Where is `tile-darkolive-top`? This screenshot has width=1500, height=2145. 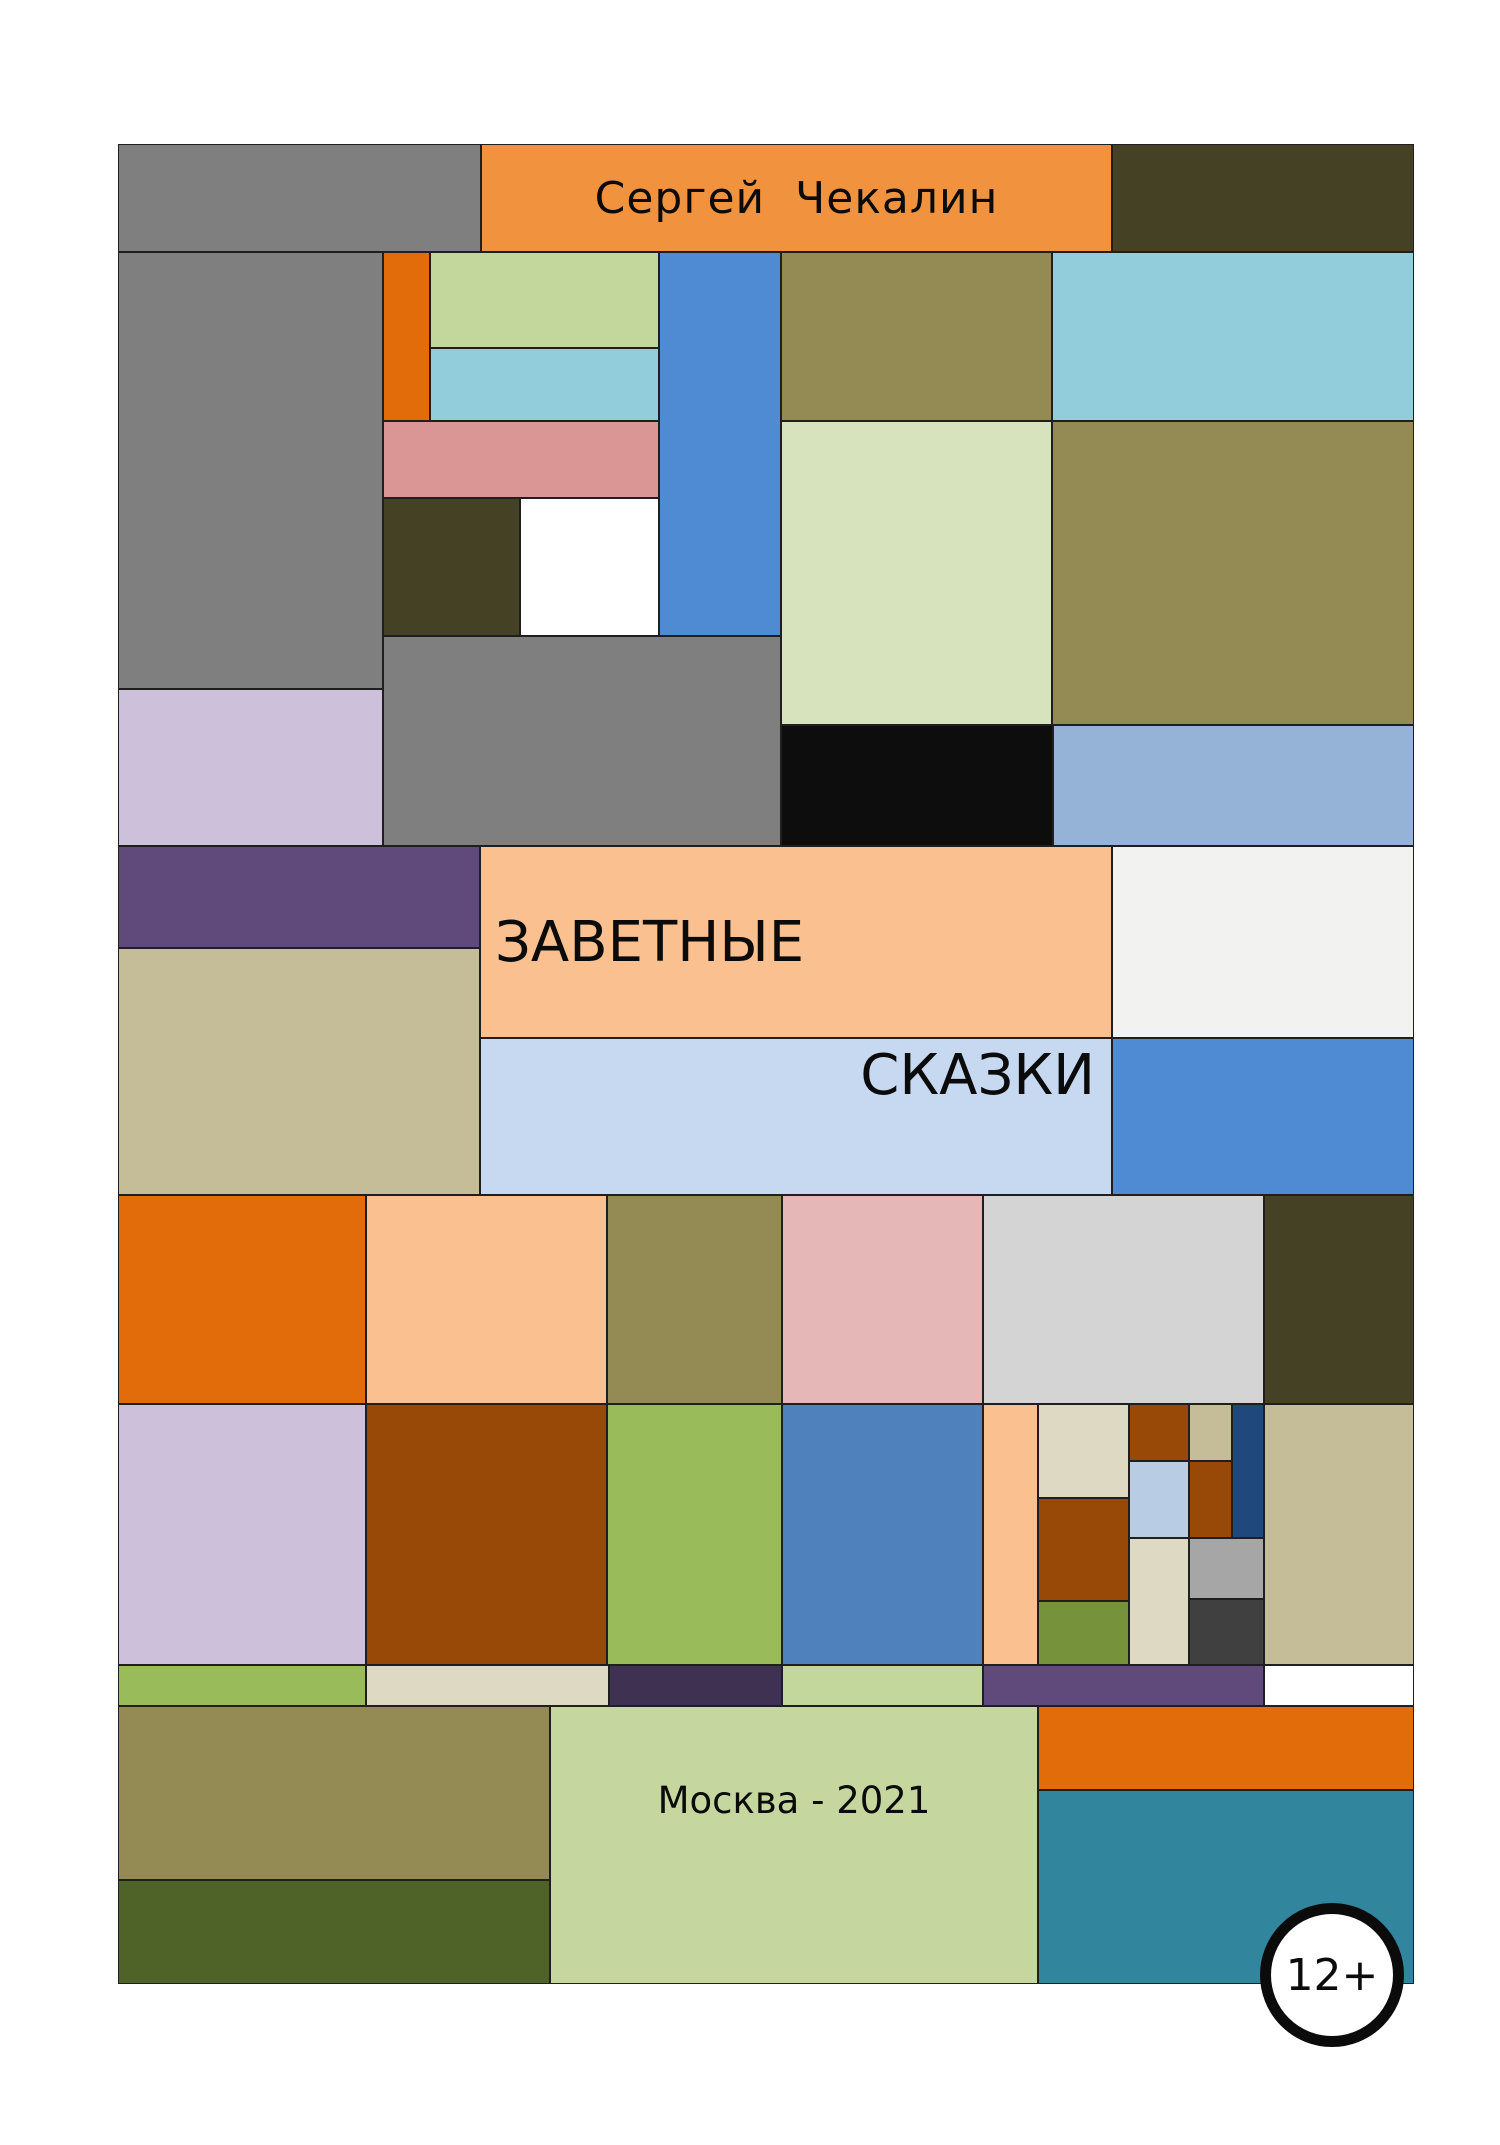 tile-darkolive-top is located at coordinates (1263, 198).